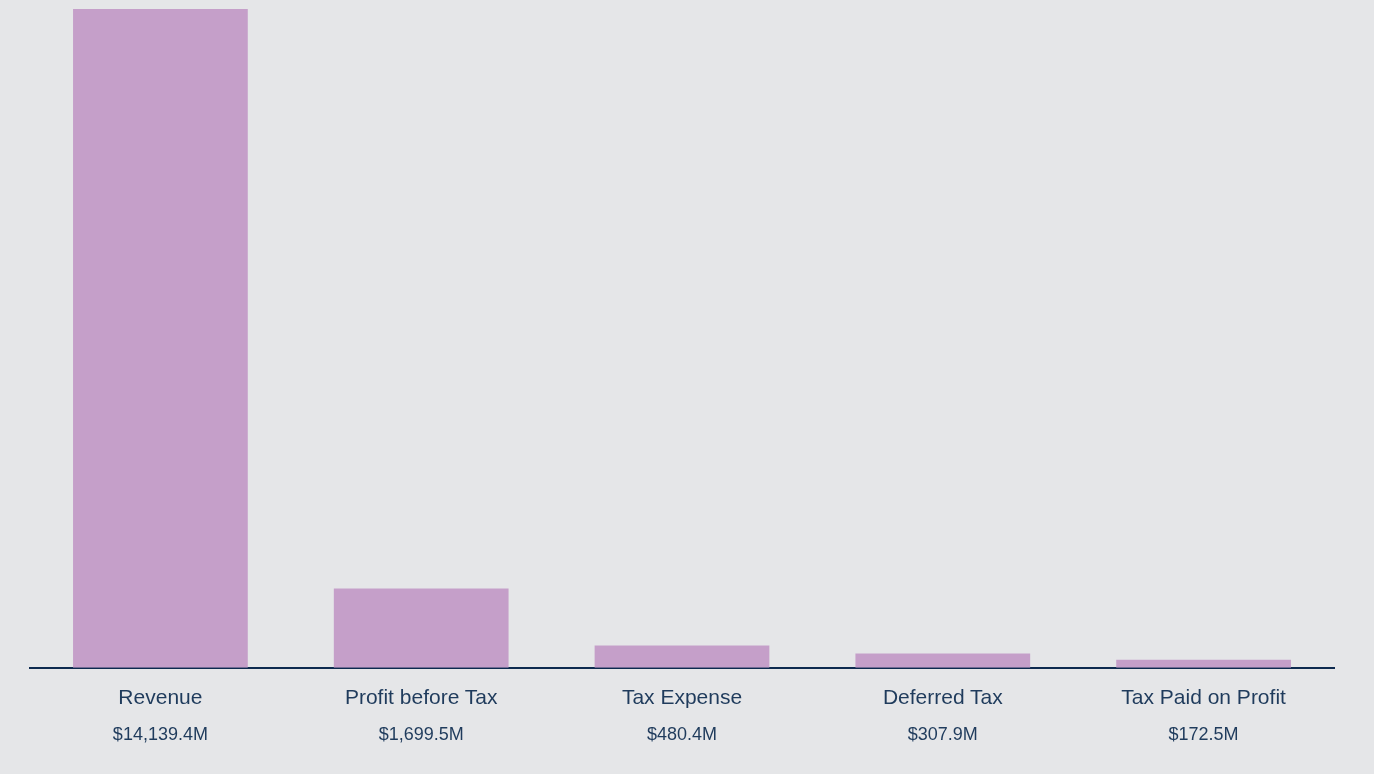 The width and height of the screenshot is (1374, 774). I want to click on x-tick-label: Tax Expense, so click(682, 697).